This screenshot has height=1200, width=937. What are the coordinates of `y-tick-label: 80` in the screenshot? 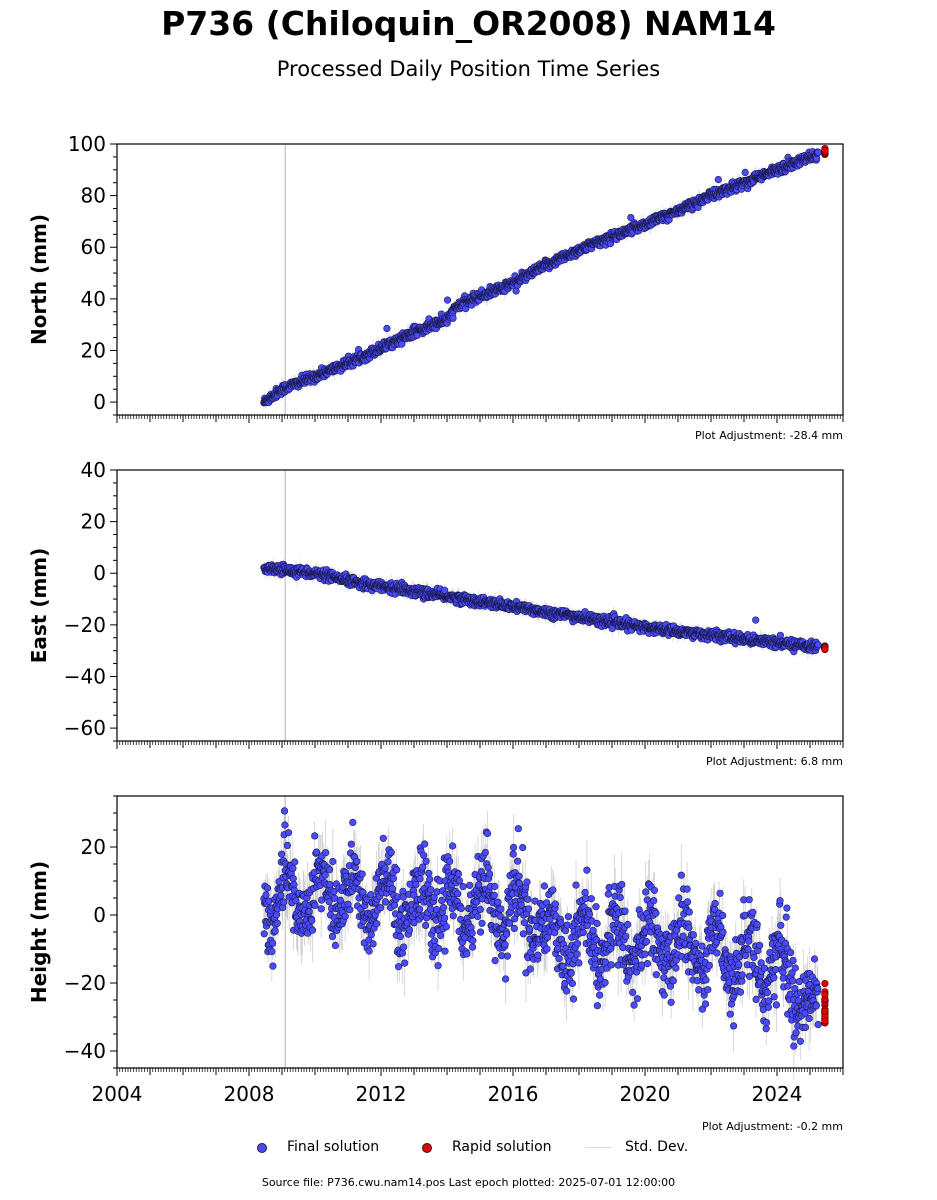 It's located at (93, 196).